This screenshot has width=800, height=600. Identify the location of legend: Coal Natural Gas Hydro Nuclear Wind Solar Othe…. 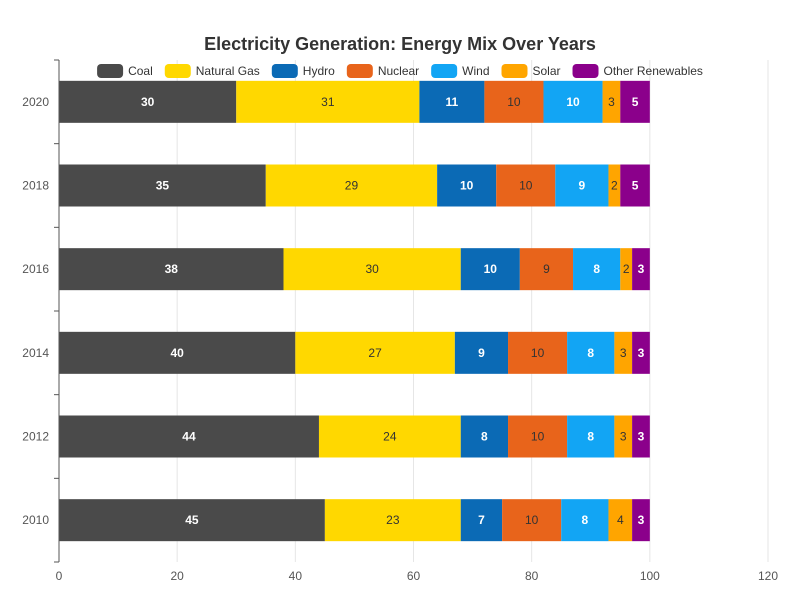
(400, 71).